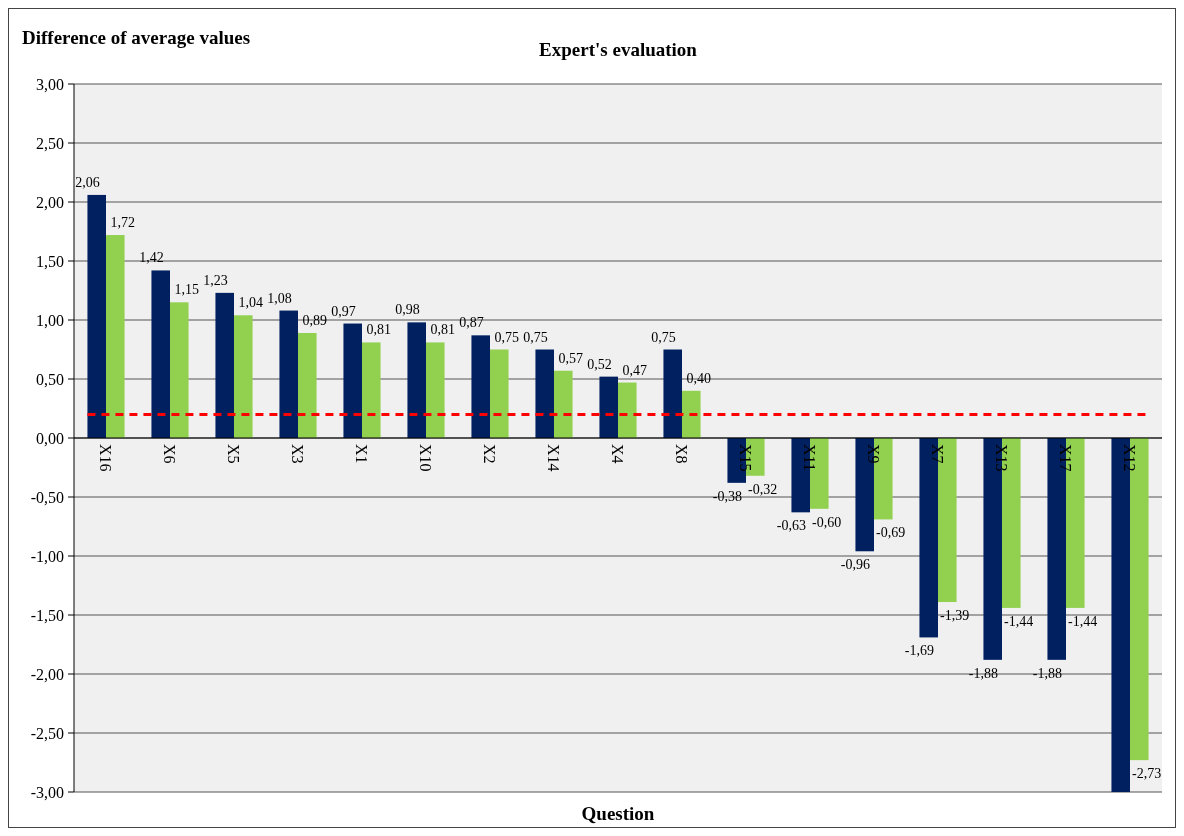  Describe the element at coordinates (618, 813) in the screenshot. I see `x-axis-title: Question` at that location.